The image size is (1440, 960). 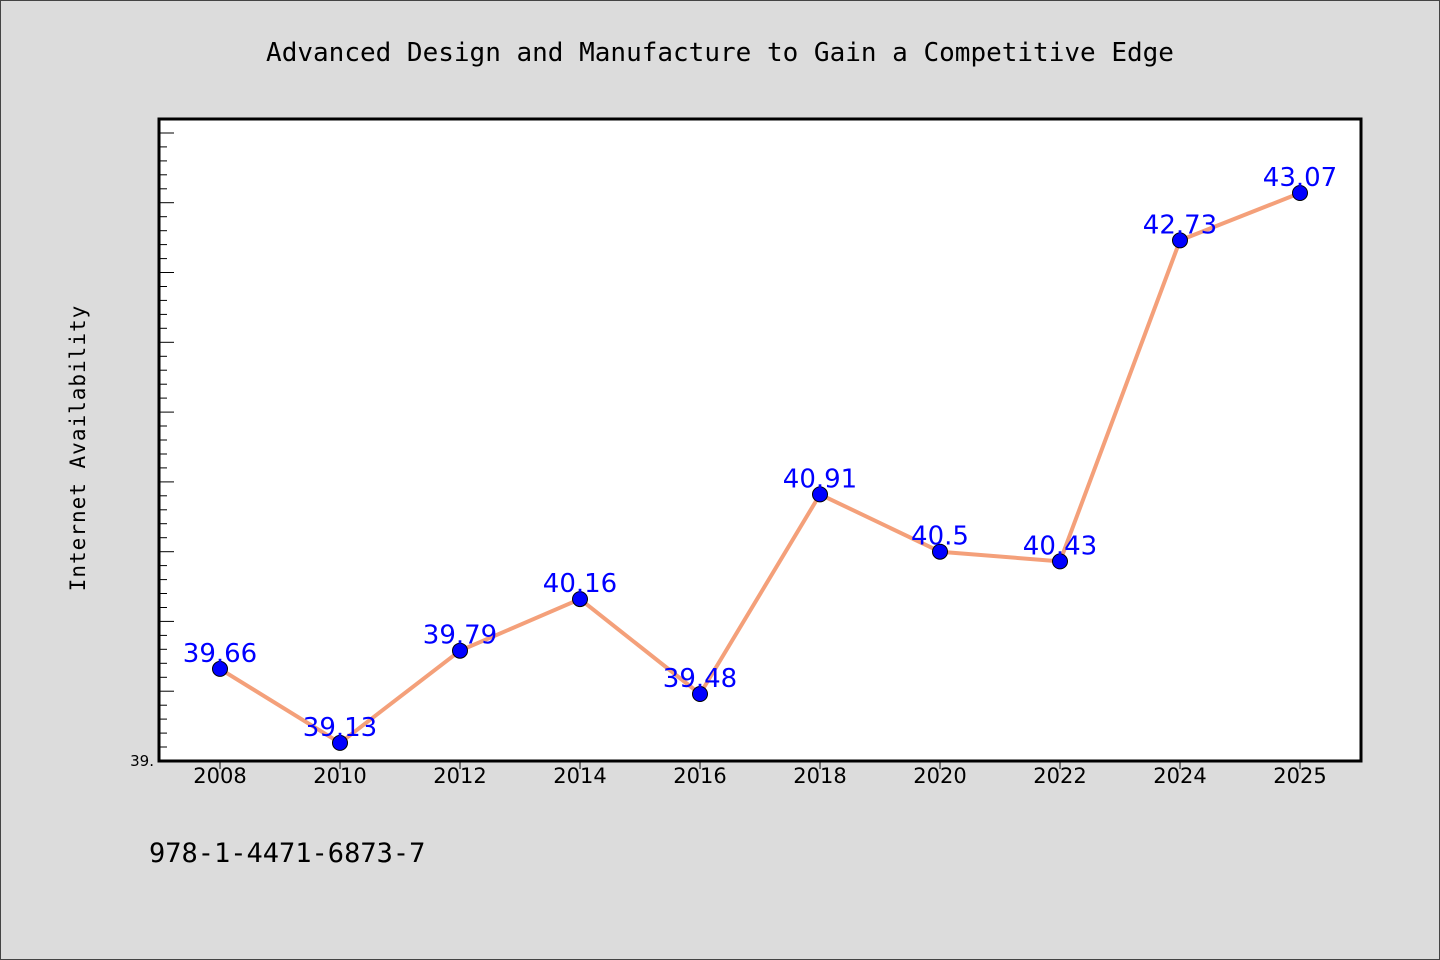 What do you see at coordinates (142, 761) in the screenshot?
I see `y-tick-label: 39.` at bounding box center [142, 761].